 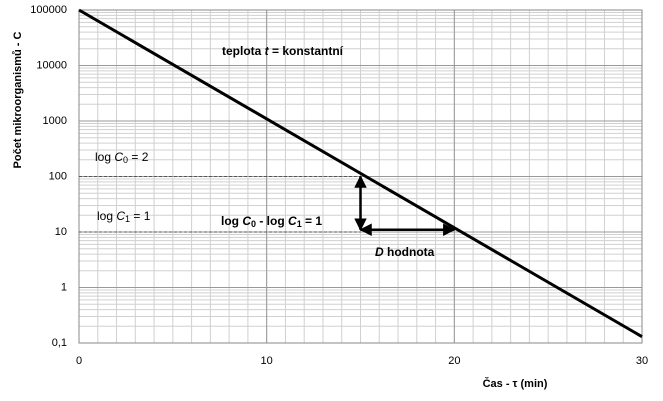 What do you see at coordinates (306, 51) in the screenshot?
I see `annotation-part: = konstantní` at bounding box center [306, 51].